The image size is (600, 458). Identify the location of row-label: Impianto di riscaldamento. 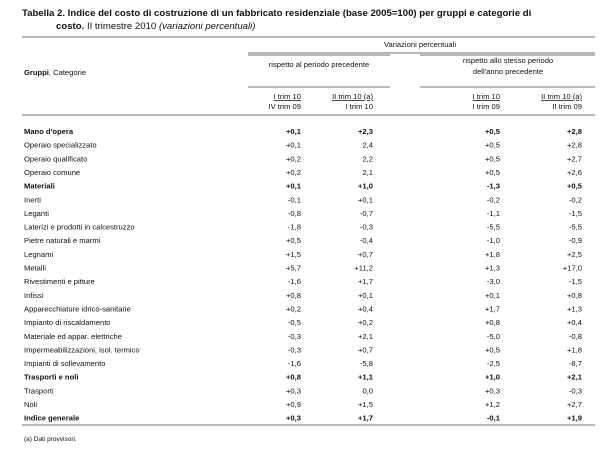
(67, 322).